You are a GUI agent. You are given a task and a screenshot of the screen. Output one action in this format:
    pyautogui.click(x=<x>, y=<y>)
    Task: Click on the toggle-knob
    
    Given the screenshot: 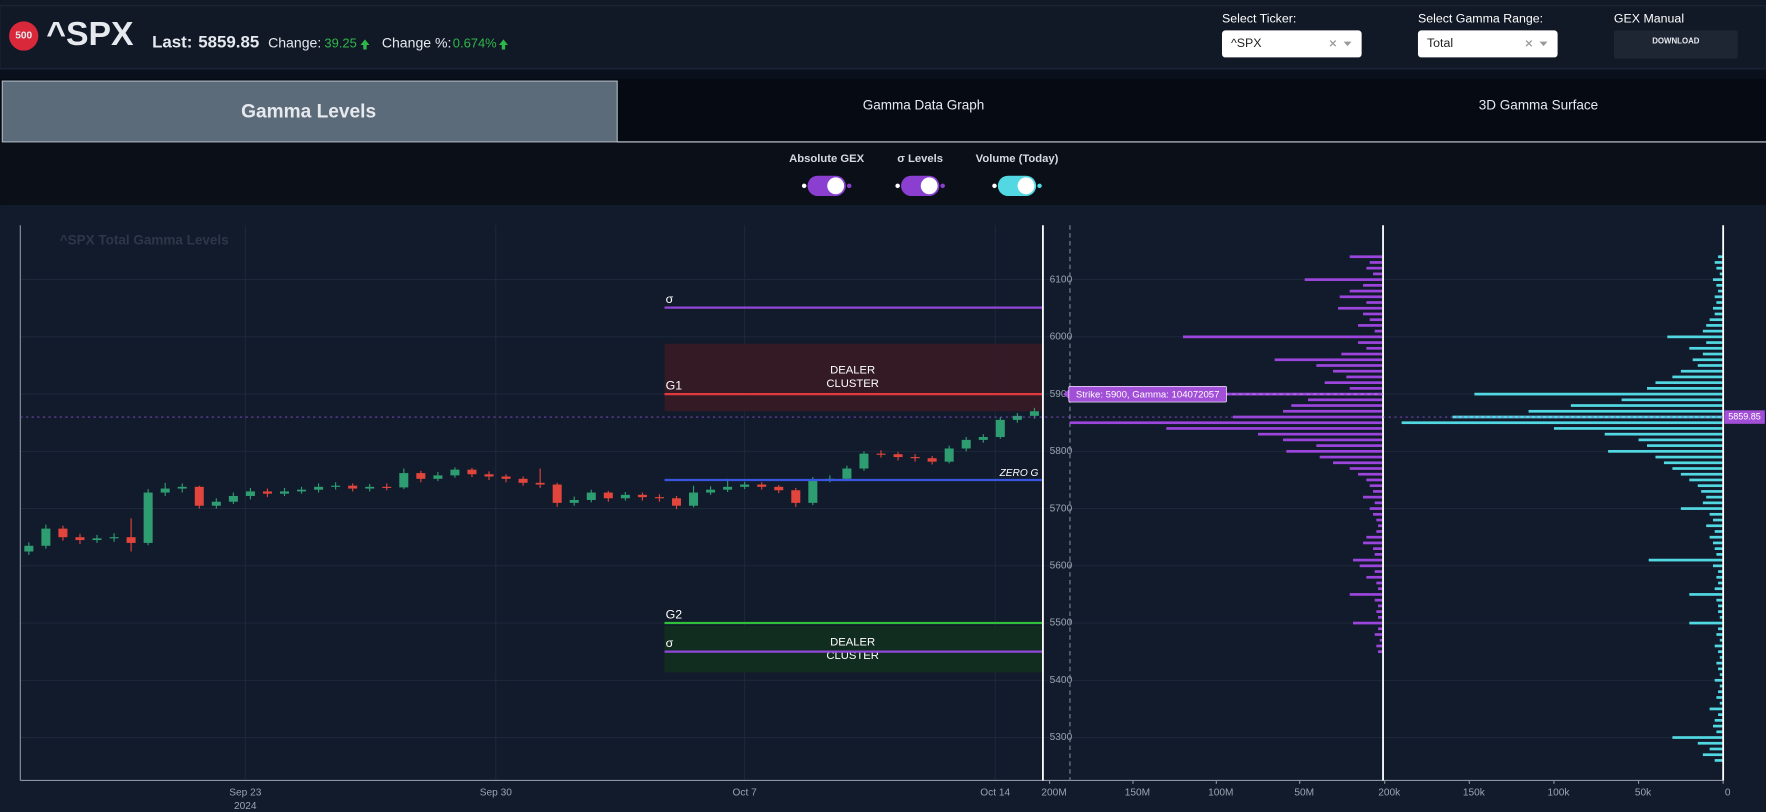 What is the action you would take?
    pyautogui.click(x=929, y=186)
    